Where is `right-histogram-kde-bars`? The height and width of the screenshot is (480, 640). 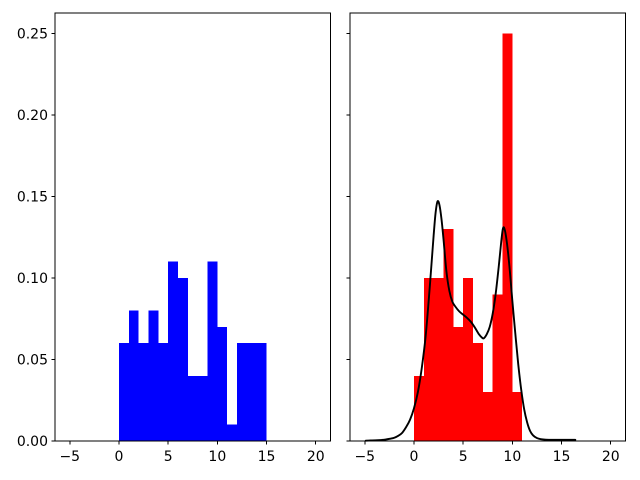
right-histogram-kde-bars is located at coordinates (468, 237).